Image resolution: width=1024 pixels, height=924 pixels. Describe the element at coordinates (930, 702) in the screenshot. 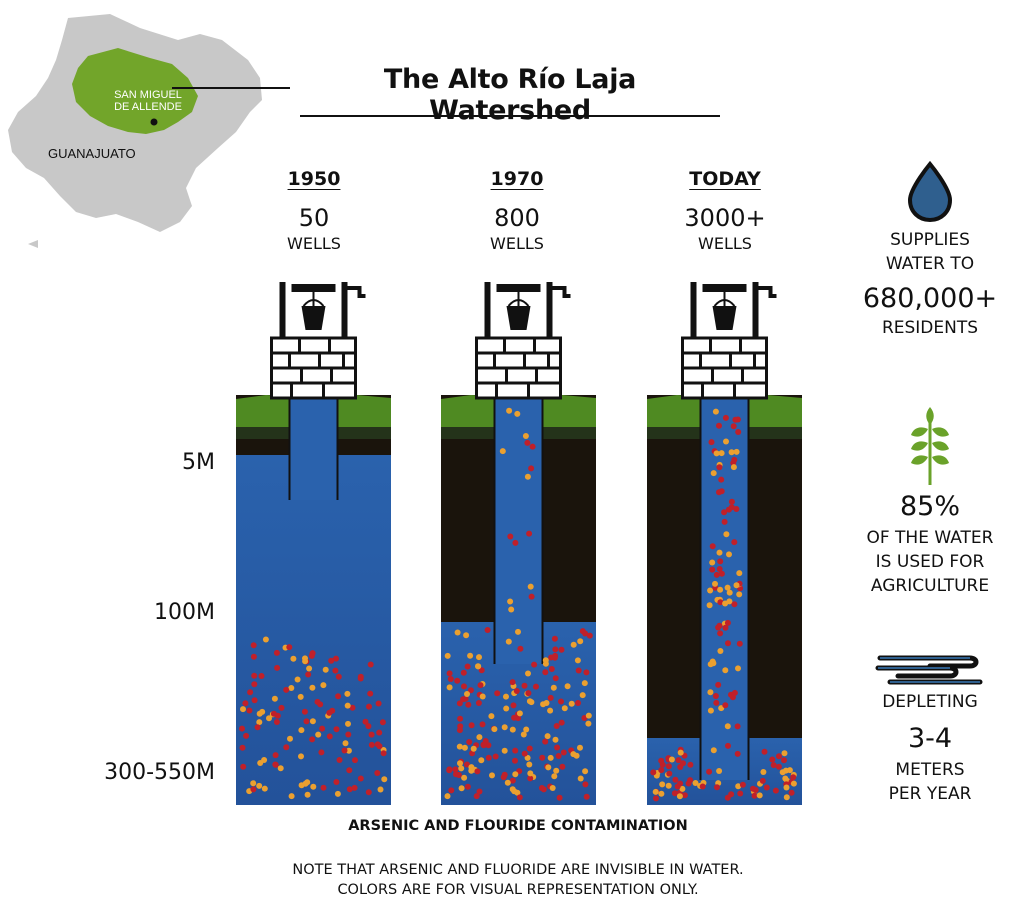

I see `depletion-stat-line1: DEPLETING` at that location.